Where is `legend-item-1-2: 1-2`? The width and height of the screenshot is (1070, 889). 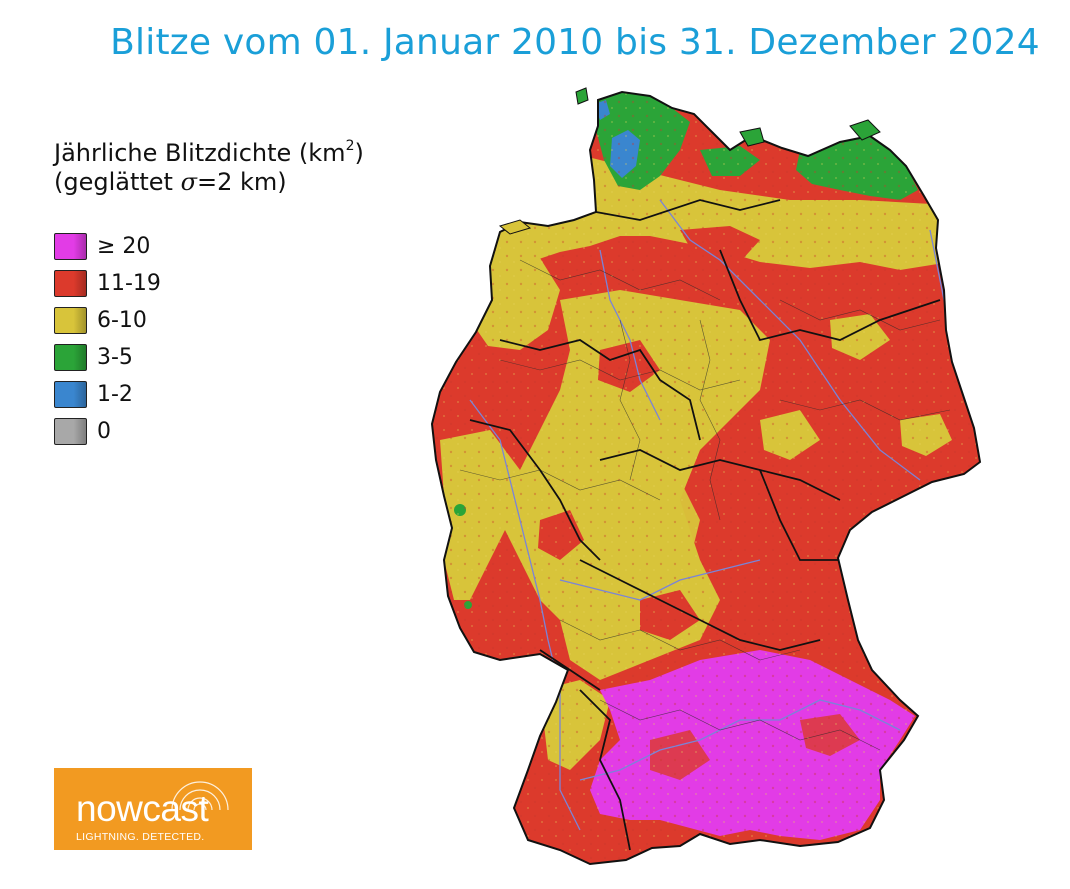 legend-item-1-2: 1-2 is located at coordinates (107, 394).